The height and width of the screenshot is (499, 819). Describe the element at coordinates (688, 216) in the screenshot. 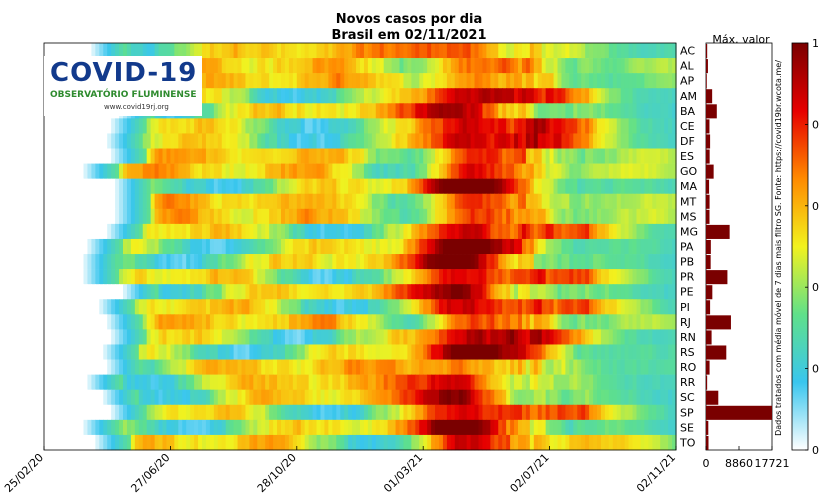

I see `state-label-ms: MS` at that location.